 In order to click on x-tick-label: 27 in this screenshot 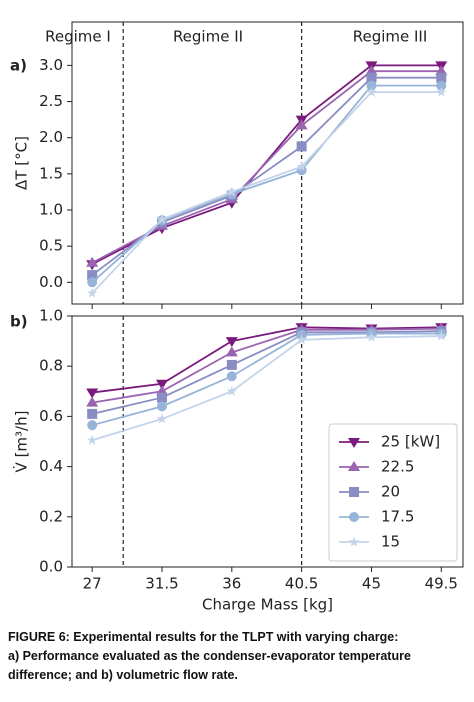, I will do `click(92, 584)`.